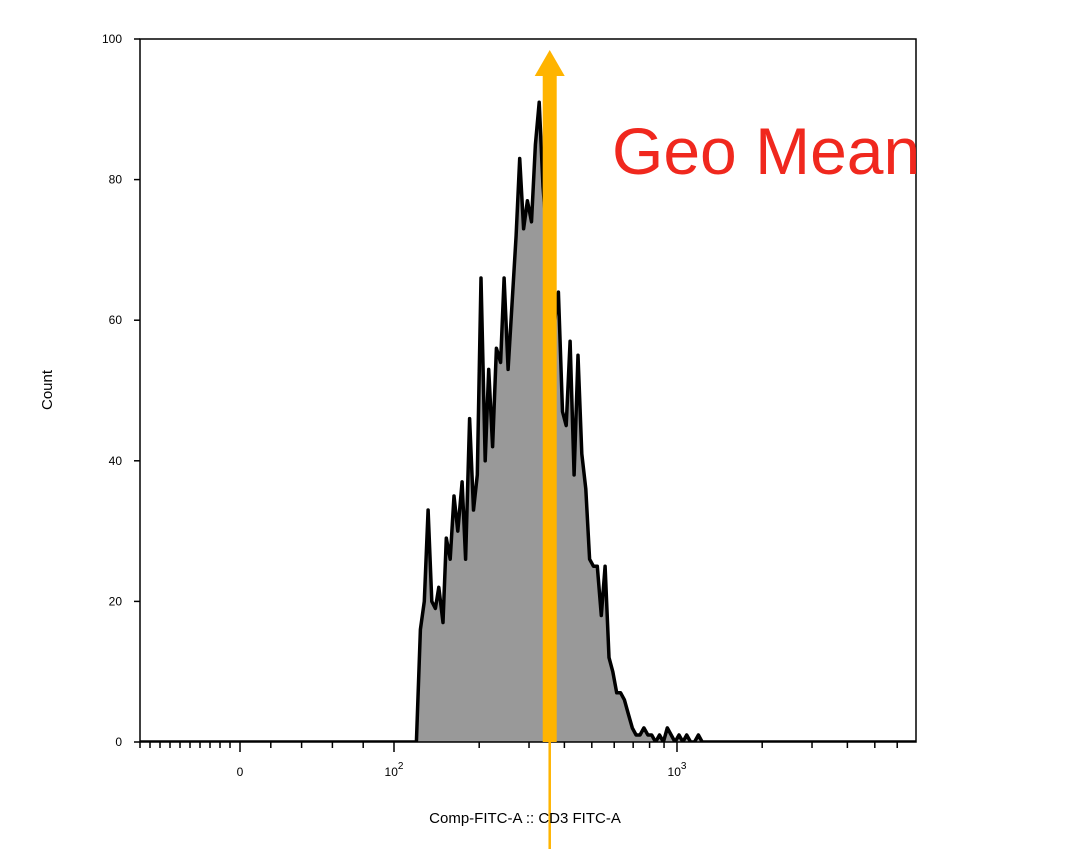 The image size is (1080, 857). Describe the element at coordinates (684, 766) in the screenshot. I see `x-tick-exponent: 3` at that location.